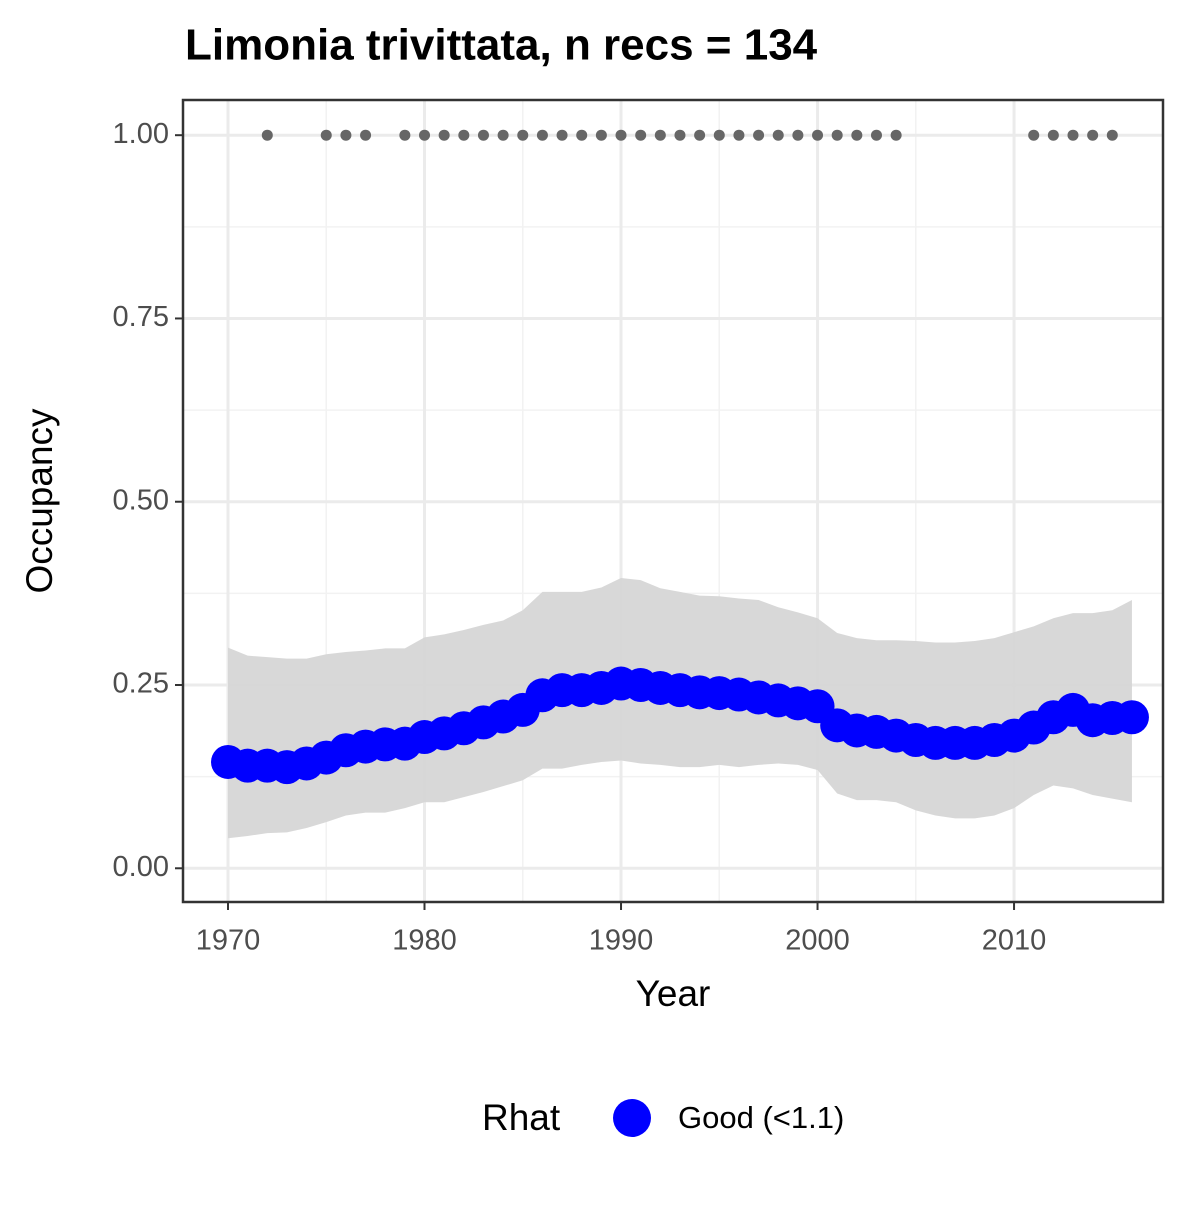  What do you see at coordinates (1131, 717) in the screenshot?
I see `point` at bounding box center [1131, 717].